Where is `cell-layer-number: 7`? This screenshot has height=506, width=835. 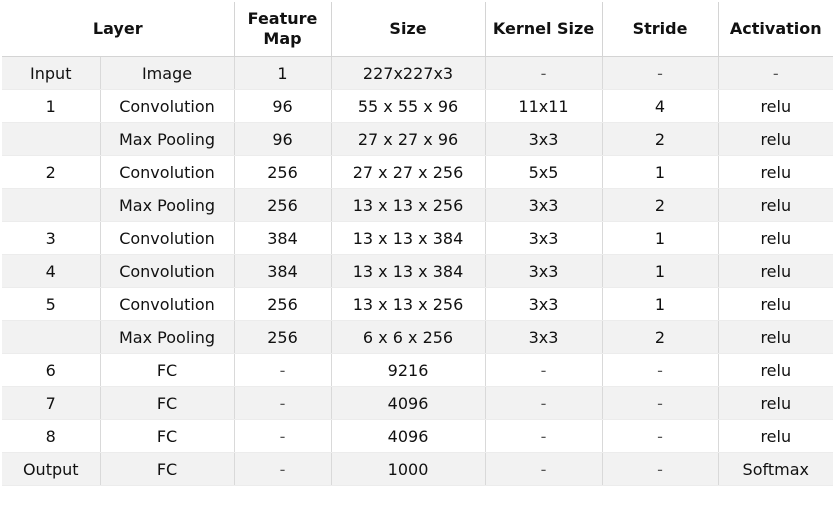
cell-layer-number: 7 is located at coordinates (51, 403).